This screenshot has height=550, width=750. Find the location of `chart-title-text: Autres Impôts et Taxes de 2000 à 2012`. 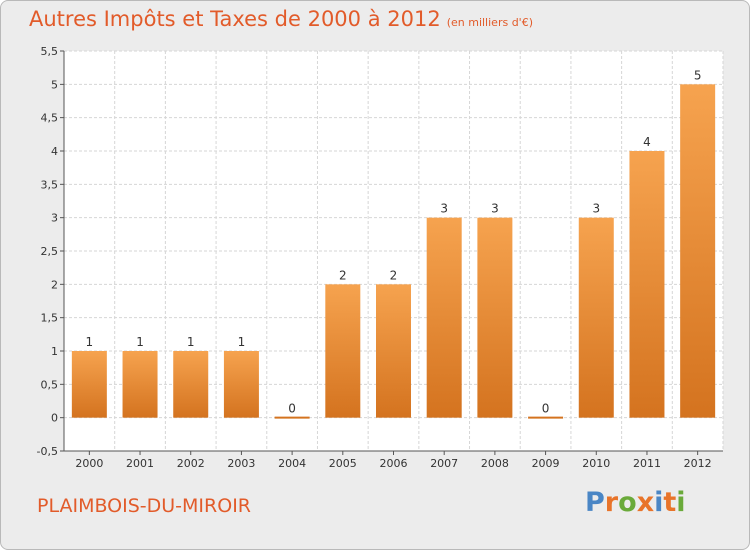

chart-title-text: Autres Impôts et Taxes de 2000 à 2012 is located at coordinates (235, 19).